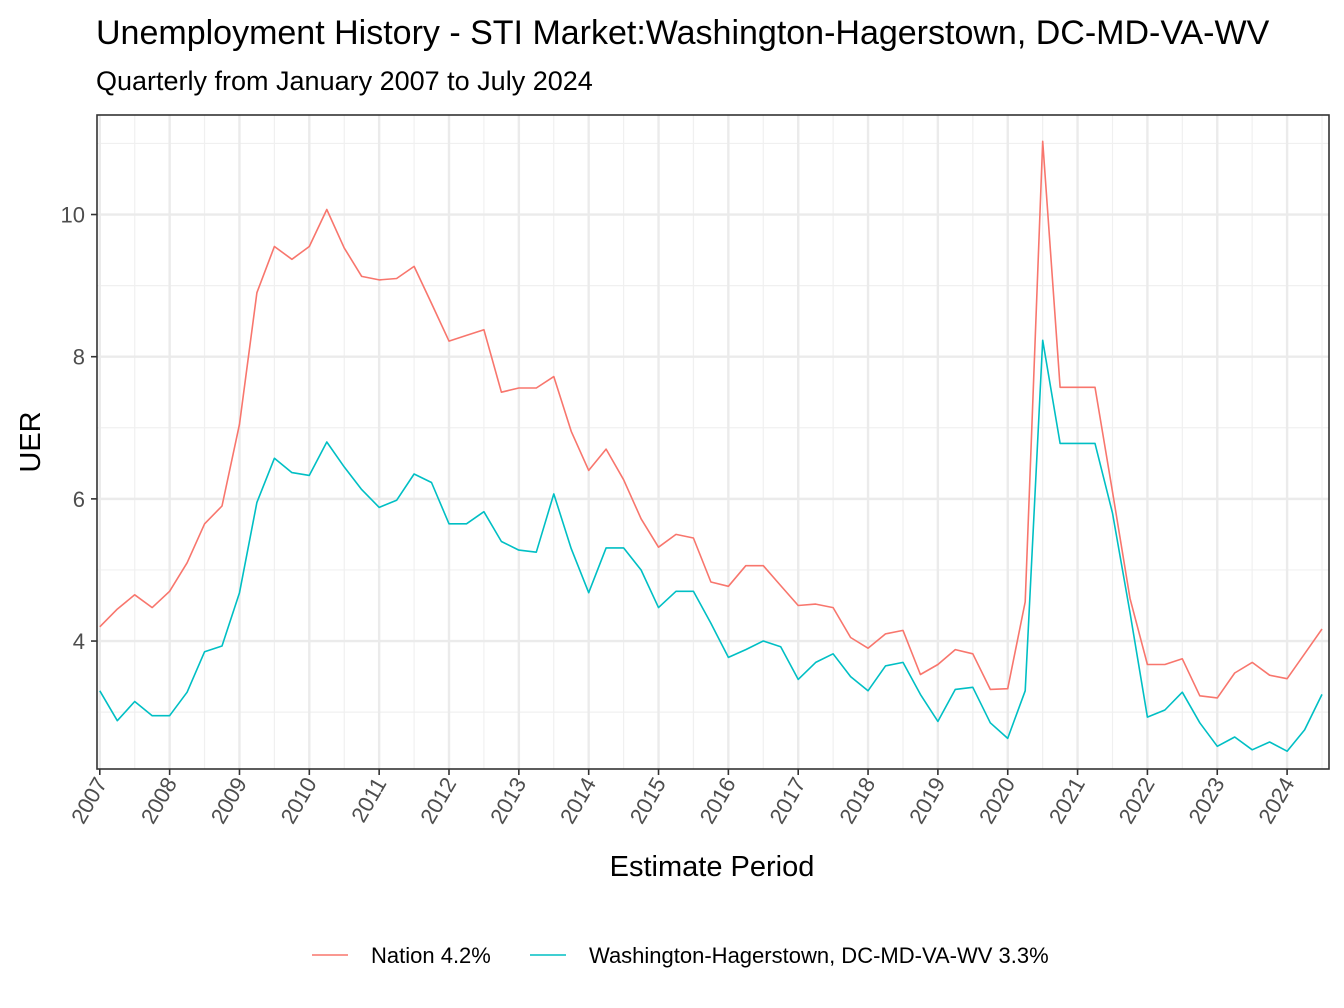 Image resolution: width=1344 pixels, height=1008 pixels. What do you see at coordinates (1137, 800) in the screenshot?
I see `x-tick-label: 2022` at bounding box center [1137, 800].